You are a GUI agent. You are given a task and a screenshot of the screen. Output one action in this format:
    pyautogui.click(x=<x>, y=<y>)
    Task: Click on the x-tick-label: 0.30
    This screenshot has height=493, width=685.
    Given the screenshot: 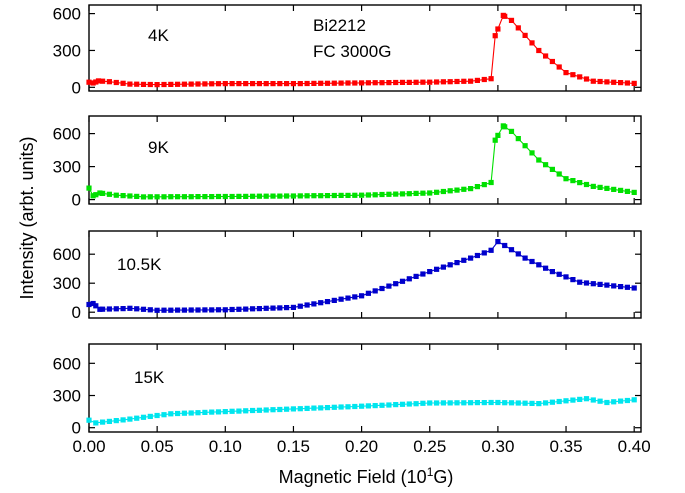 What is the action you would take?
    pyautogui.click(x=497, y=446)
    